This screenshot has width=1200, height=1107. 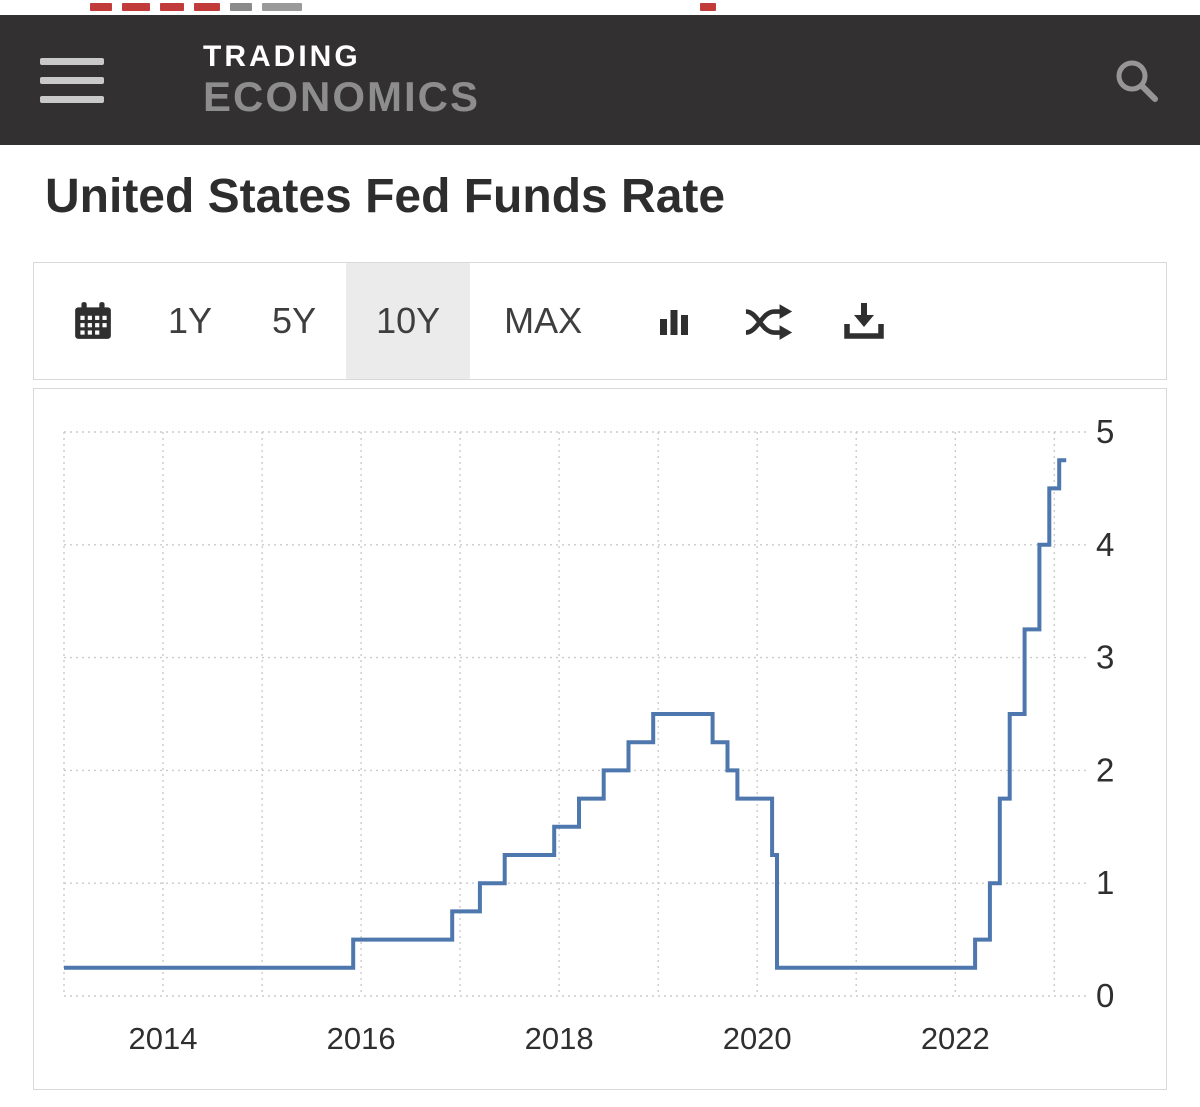 I want to click on chart-toolbar: 1Y 5Y 10Y MAX, so click(x=600, y=321).